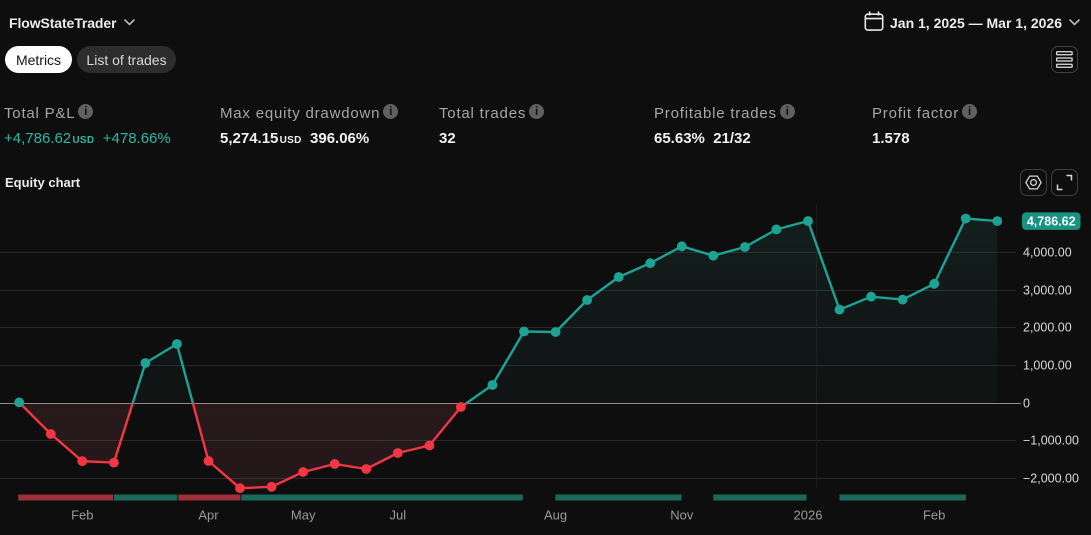 This screenshot has width=1091, height=535. Describe the element at coordinates (555, 515) in the screenshot. I see `svg-text: Aug` at that location.